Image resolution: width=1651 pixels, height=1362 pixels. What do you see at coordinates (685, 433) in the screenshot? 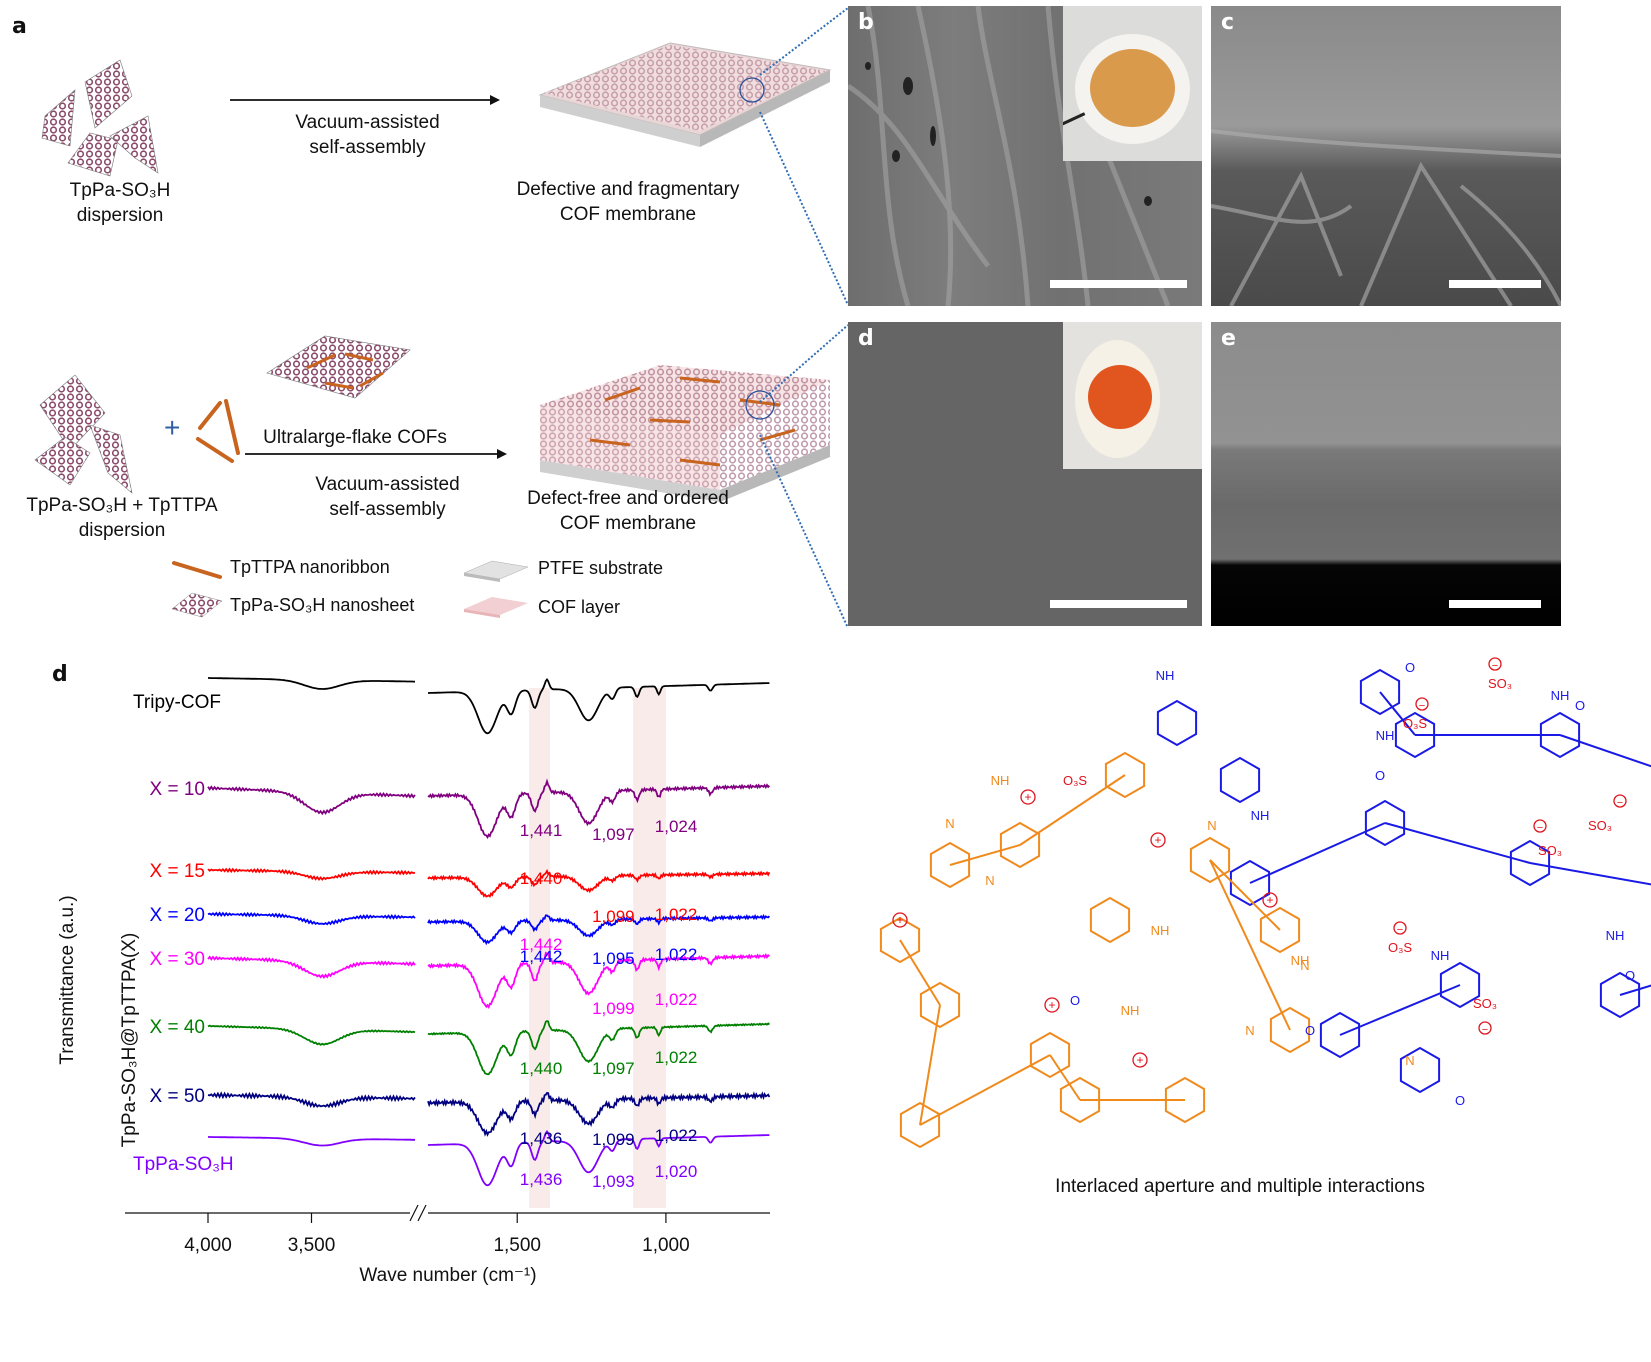
I see `defect-free-membrane-illustration` at bounding box center [685, 433].